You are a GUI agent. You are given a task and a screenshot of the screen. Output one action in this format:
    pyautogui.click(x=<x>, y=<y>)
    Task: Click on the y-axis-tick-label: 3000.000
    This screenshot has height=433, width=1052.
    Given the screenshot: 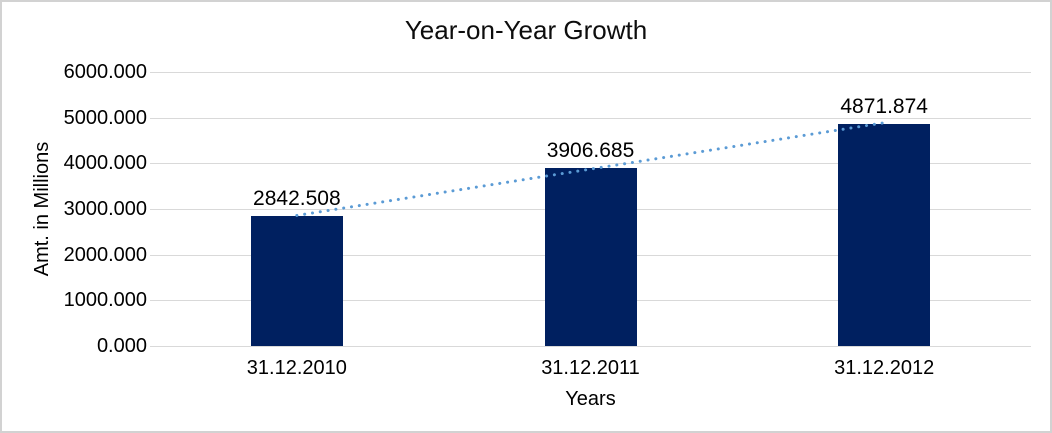 What is the action you would take?
    pyautogui.click(x=105, y=209)
    